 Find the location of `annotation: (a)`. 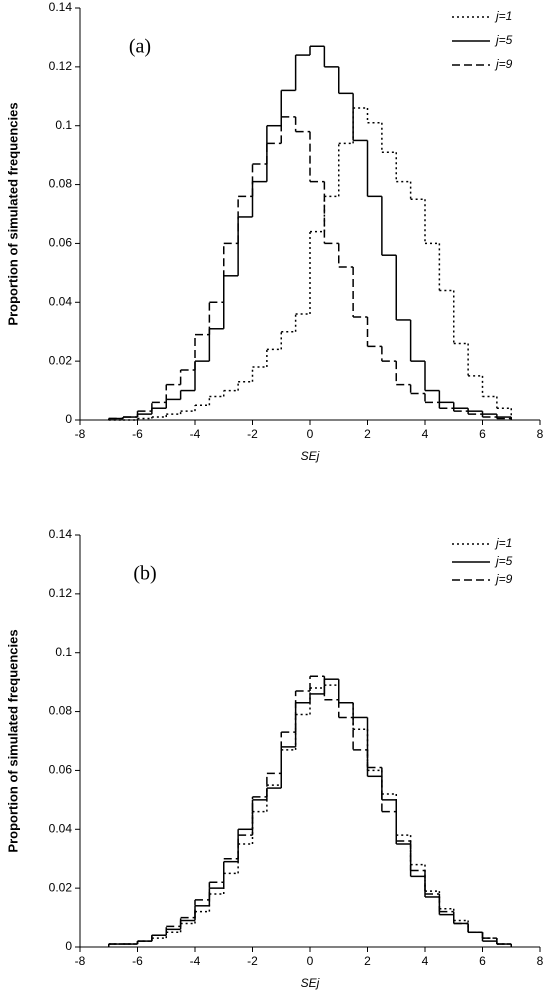

annotation: (a) is located at coordinates (140, 47).